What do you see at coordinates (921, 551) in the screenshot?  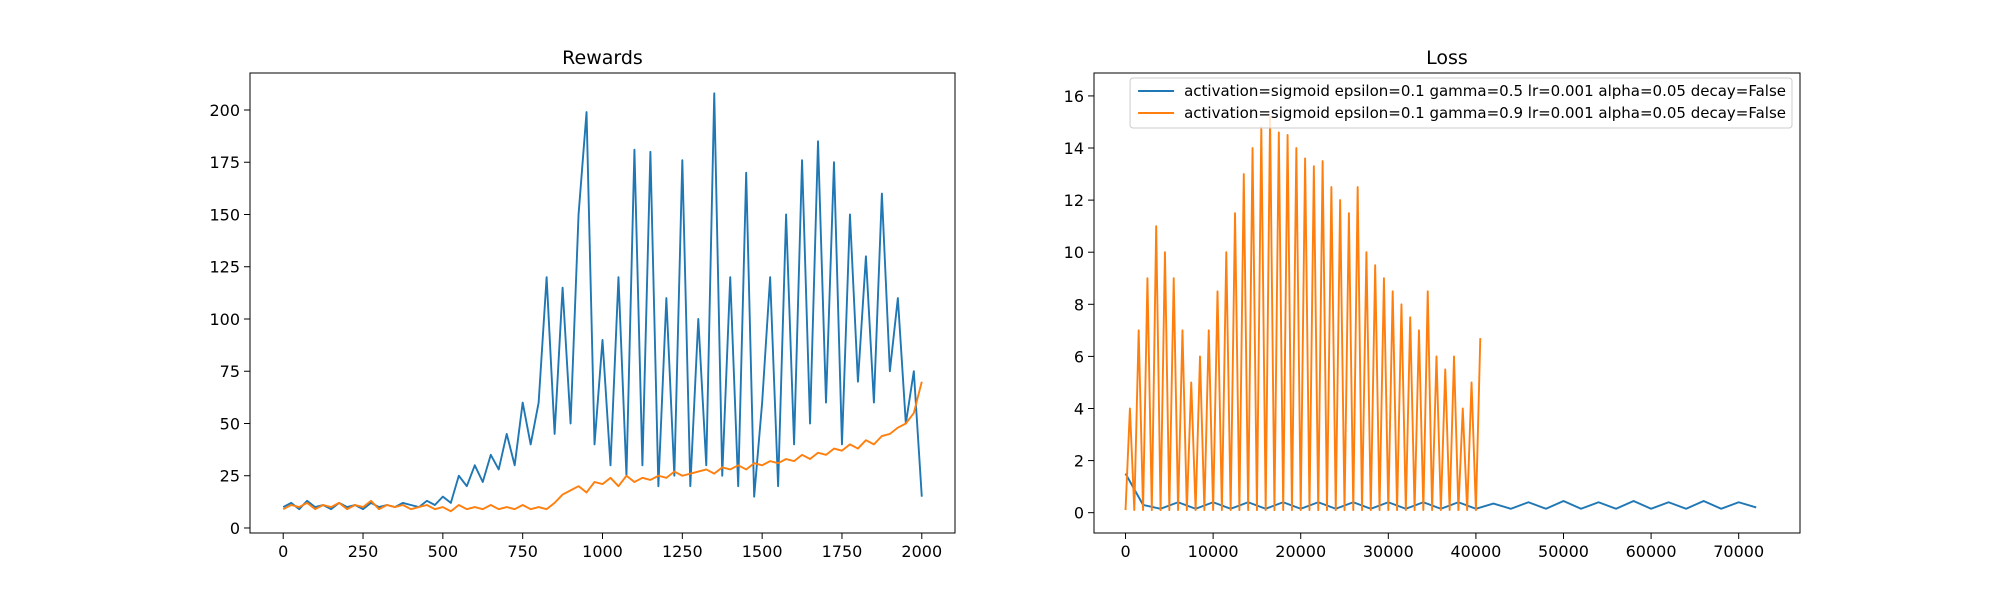 I see `x-tick-label: 2000` at bounding box center [921, 551].